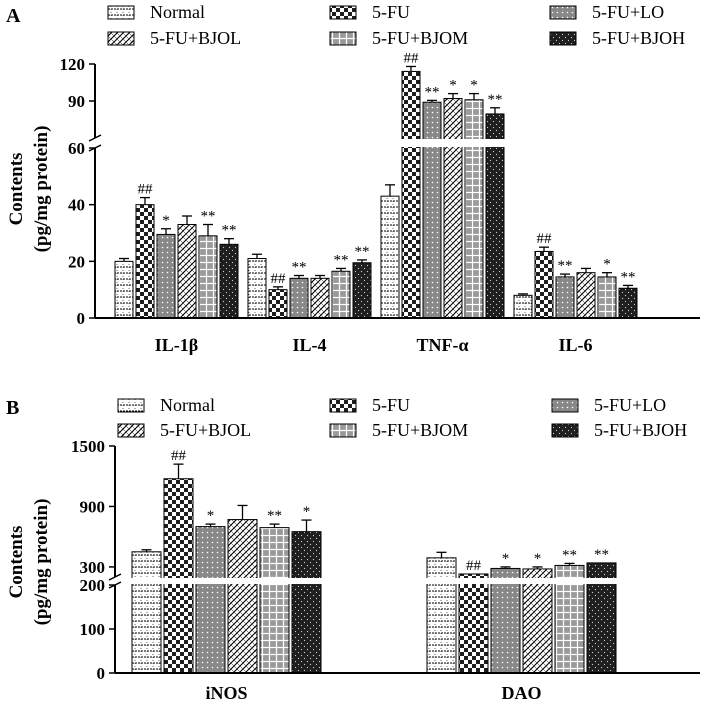  I want to click on bar-il-6-5-fu-bjoh, so click(628, 303).